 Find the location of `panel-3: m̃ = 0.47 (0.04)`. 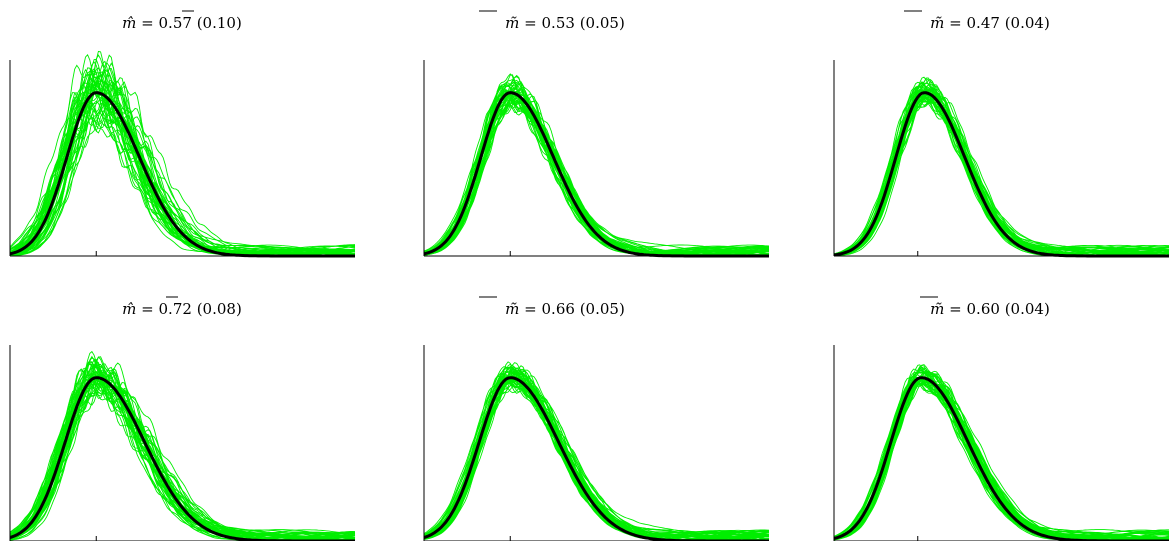

panel-3: m̃ = 0.47 (0.04) is located at coordinates (1001, 134).